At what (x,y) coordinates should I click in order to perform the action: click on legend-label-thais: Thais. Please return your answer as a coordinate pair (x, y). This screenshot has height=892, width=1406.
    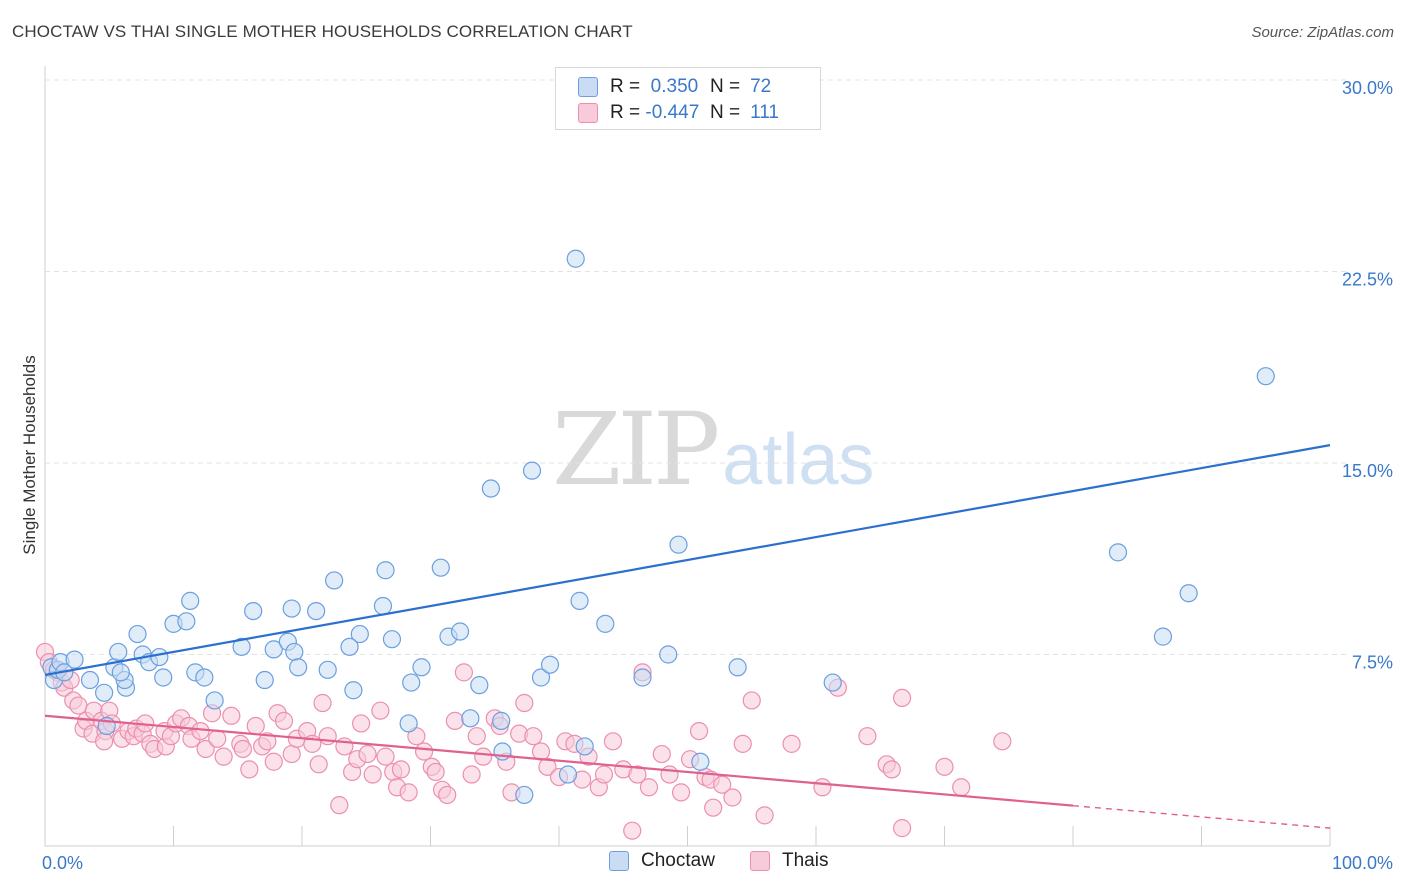
    Looking at the image, I should click on (805, 860).